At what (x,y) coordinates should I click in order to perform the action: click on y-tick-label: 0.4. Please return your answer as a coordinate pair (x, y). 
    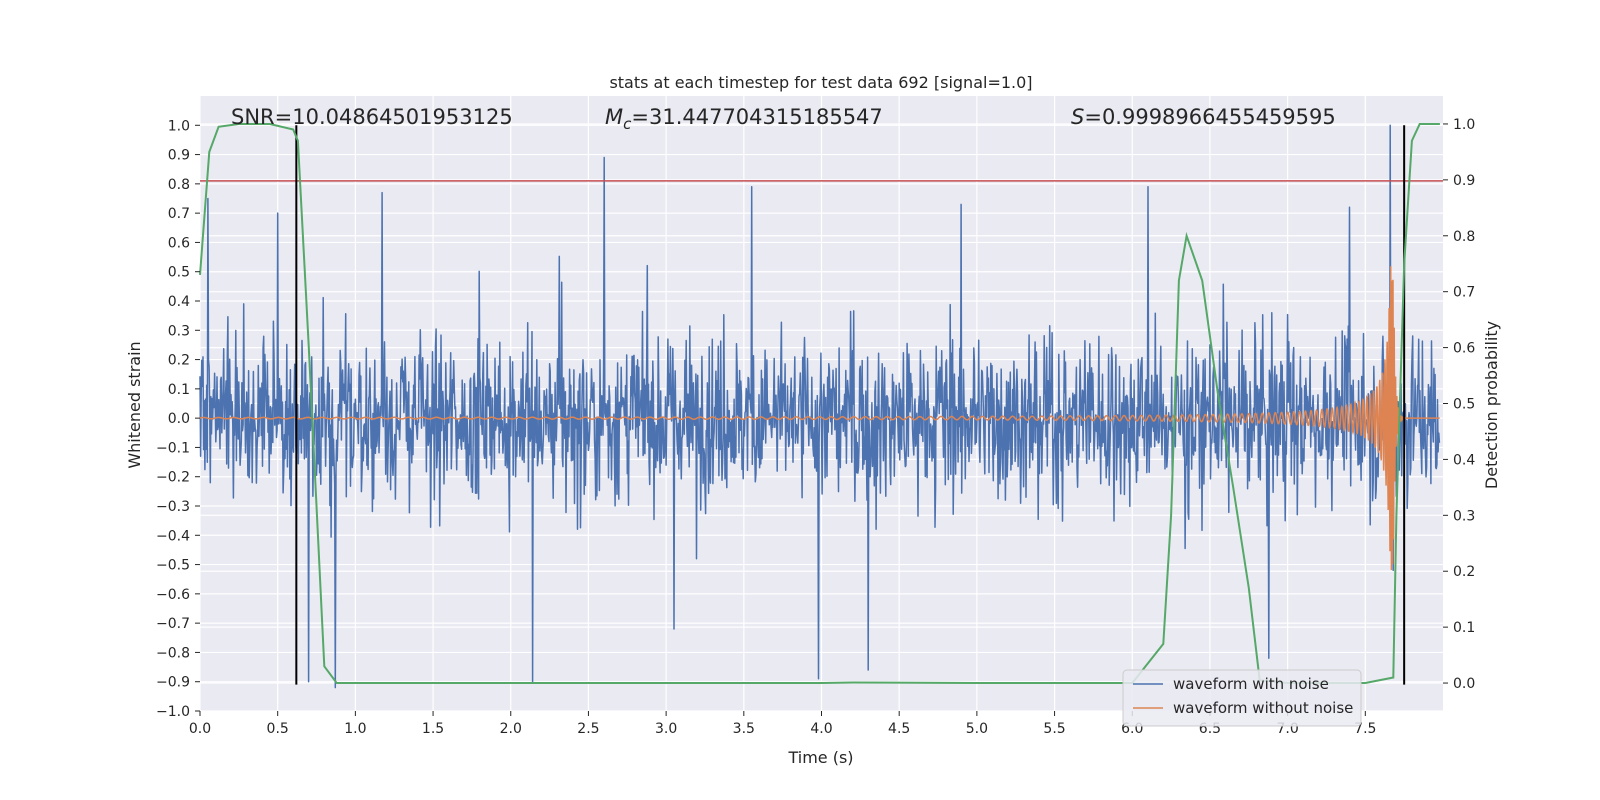
    Looking at the image, I should click on (179, 302).